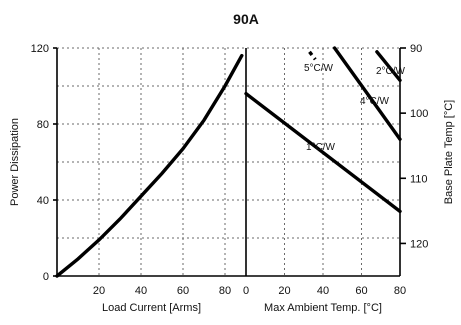 The height and width of the screenshot is (325, 461). Describe the element at coordinates (183, 291) in the screenshot. I see `left-x-tick-label: 60` at that location.